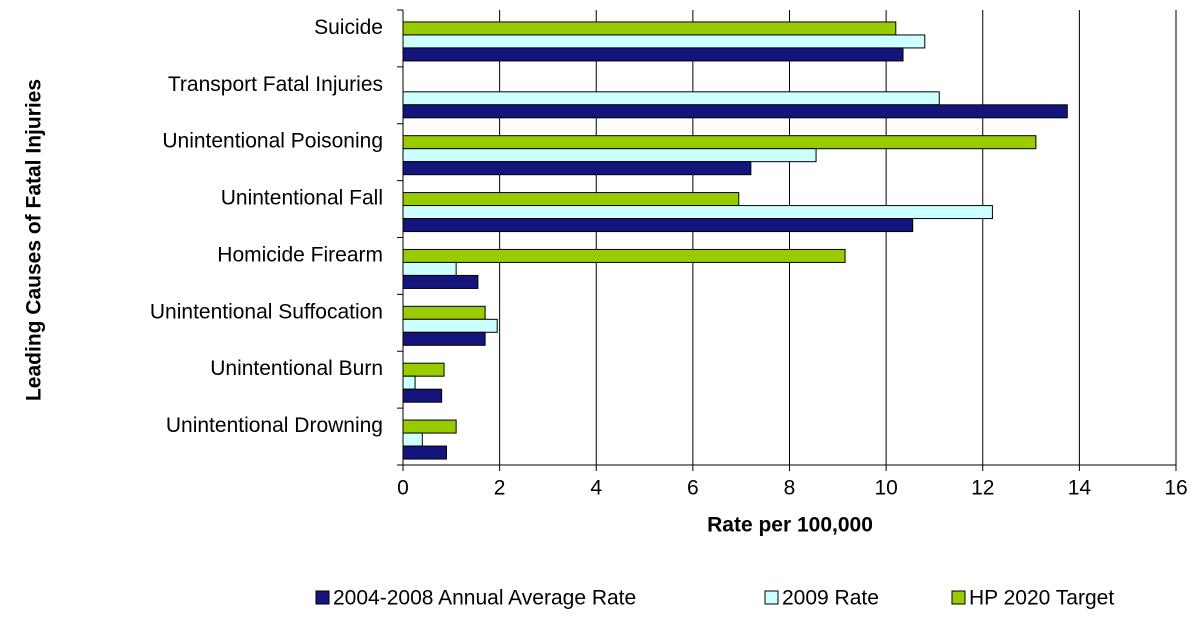  I want to click on y-tick-label: Unintentional Poisoning, so click(272, 141).